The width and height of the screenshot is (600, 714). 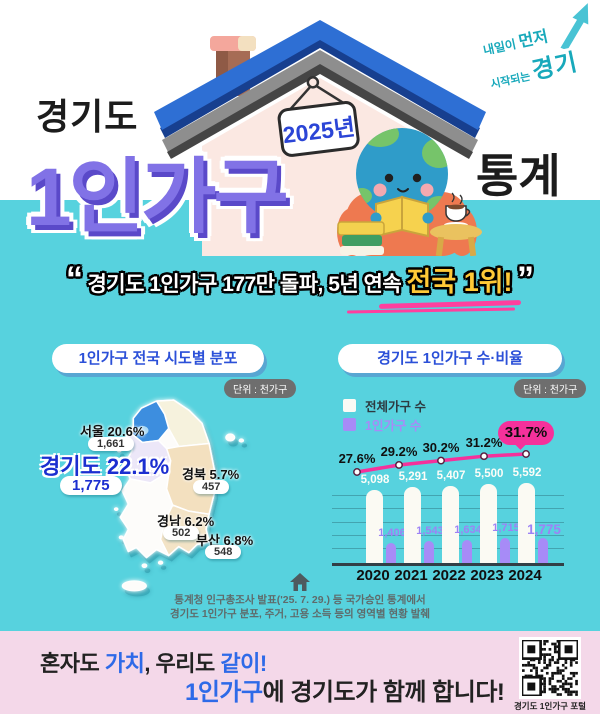 I want to click on map-label-gyeongbuk: 경북 5.7%, so click(x=210, y=473).